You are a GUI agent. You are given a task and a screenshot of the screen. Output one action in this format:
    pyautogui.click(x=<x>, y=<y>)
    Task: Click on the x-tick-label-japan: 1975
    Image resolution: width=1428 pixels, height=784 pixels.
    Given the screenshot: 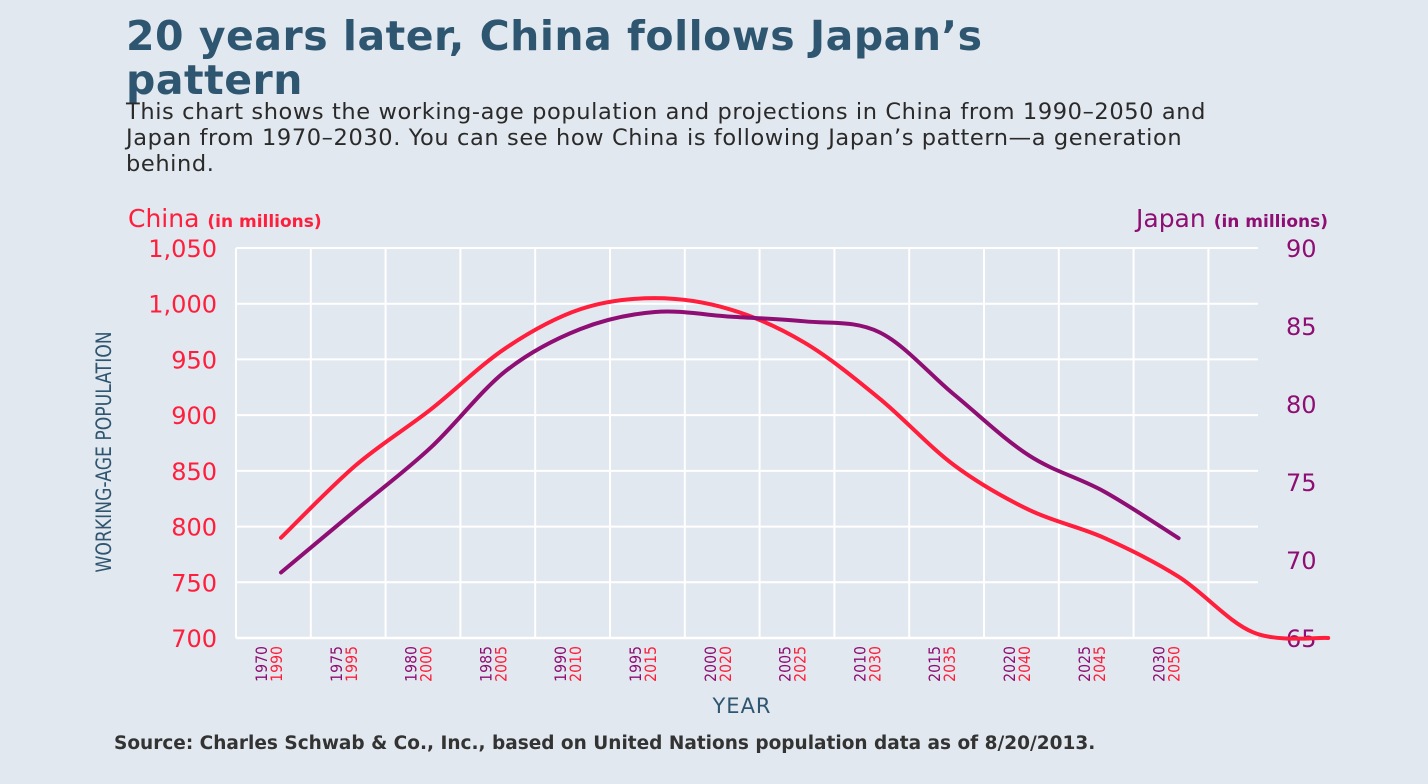 What is the action you would take?
    pyautogui.click(x=336, y=664)
    